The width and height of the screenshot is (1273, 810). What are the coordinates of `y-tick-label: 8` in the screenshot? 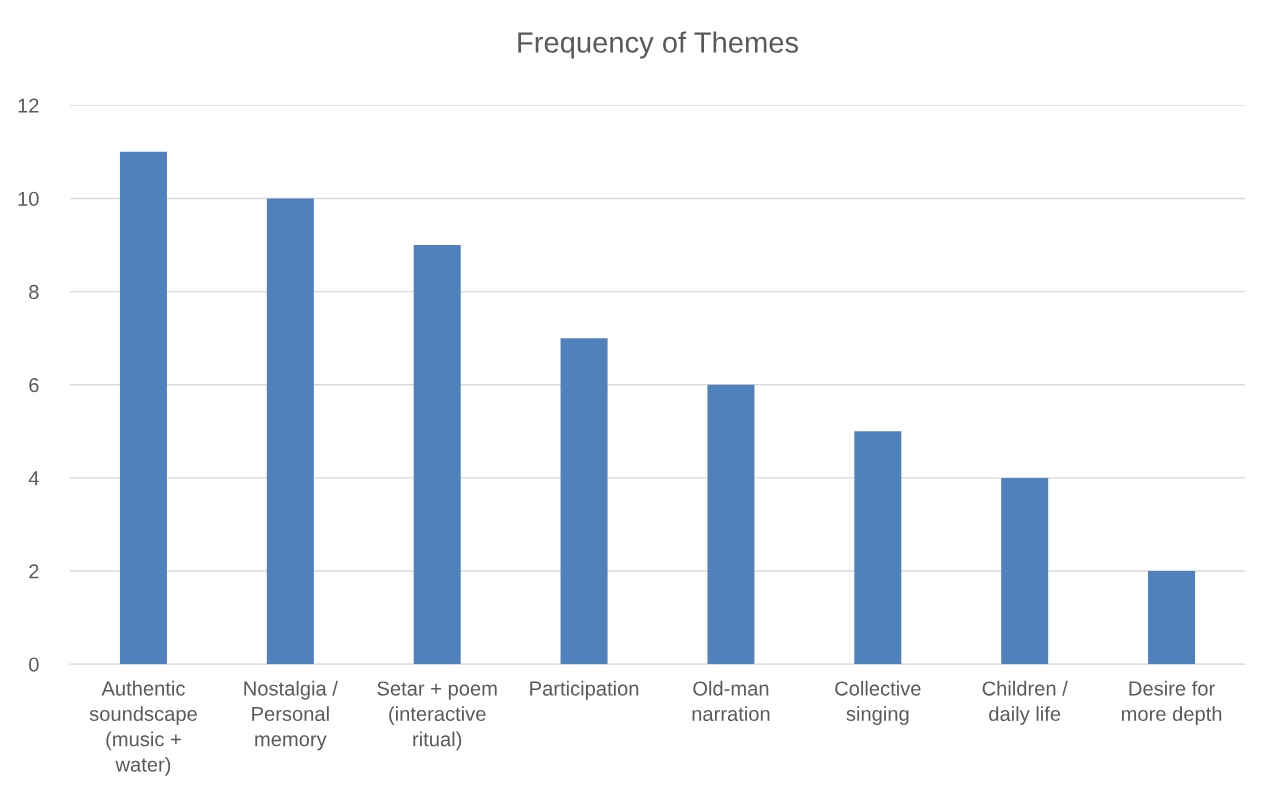 It's located at (34, 292).